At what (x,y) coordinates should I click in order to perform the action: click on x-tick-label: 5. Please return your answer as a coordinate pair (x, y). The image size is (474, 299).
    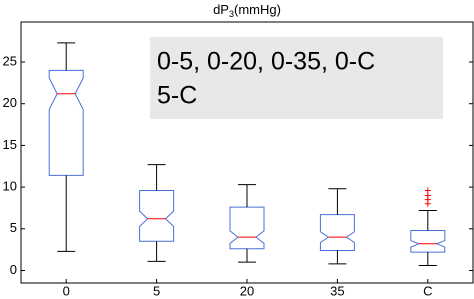
    Looking at the image, I should click on (156, 290).